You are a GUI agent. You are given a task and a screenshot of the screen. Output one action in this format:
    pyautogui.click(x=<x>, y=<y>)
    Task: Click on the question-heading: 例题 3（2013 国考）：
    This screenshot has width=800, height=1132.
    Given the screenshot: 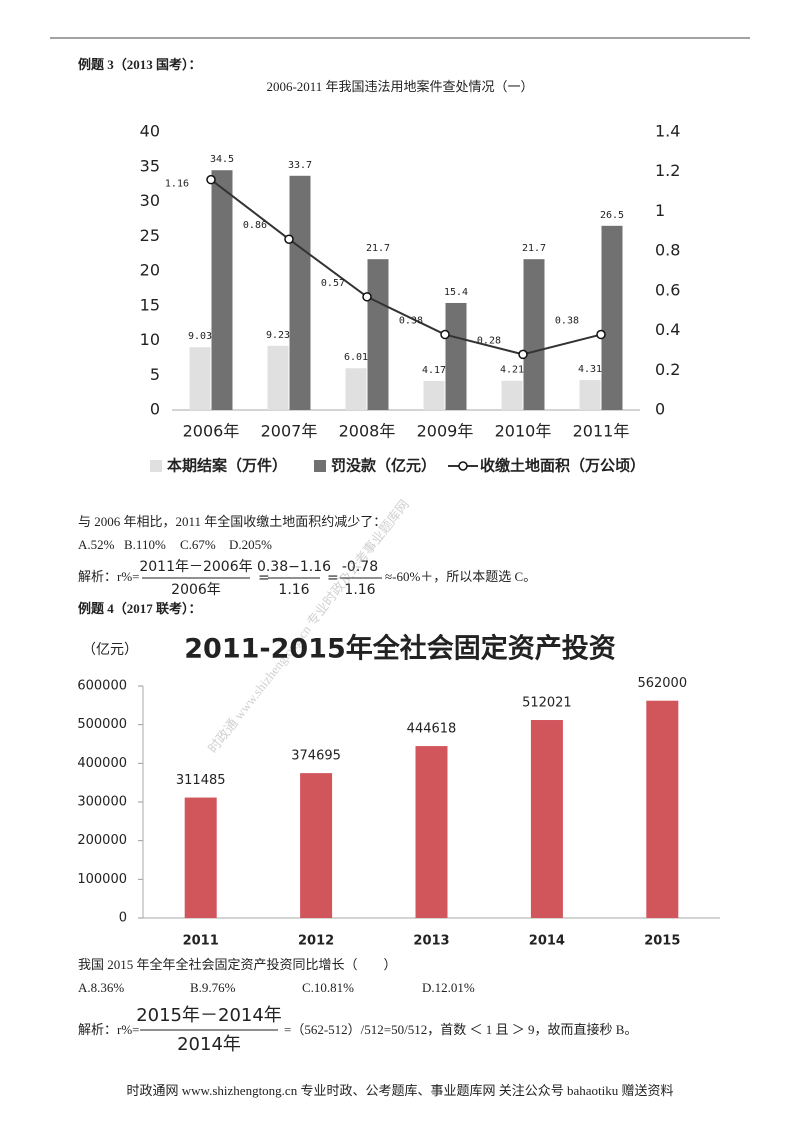 What is the action you would take?
    pyautogui.click(x=140, y=64)
    